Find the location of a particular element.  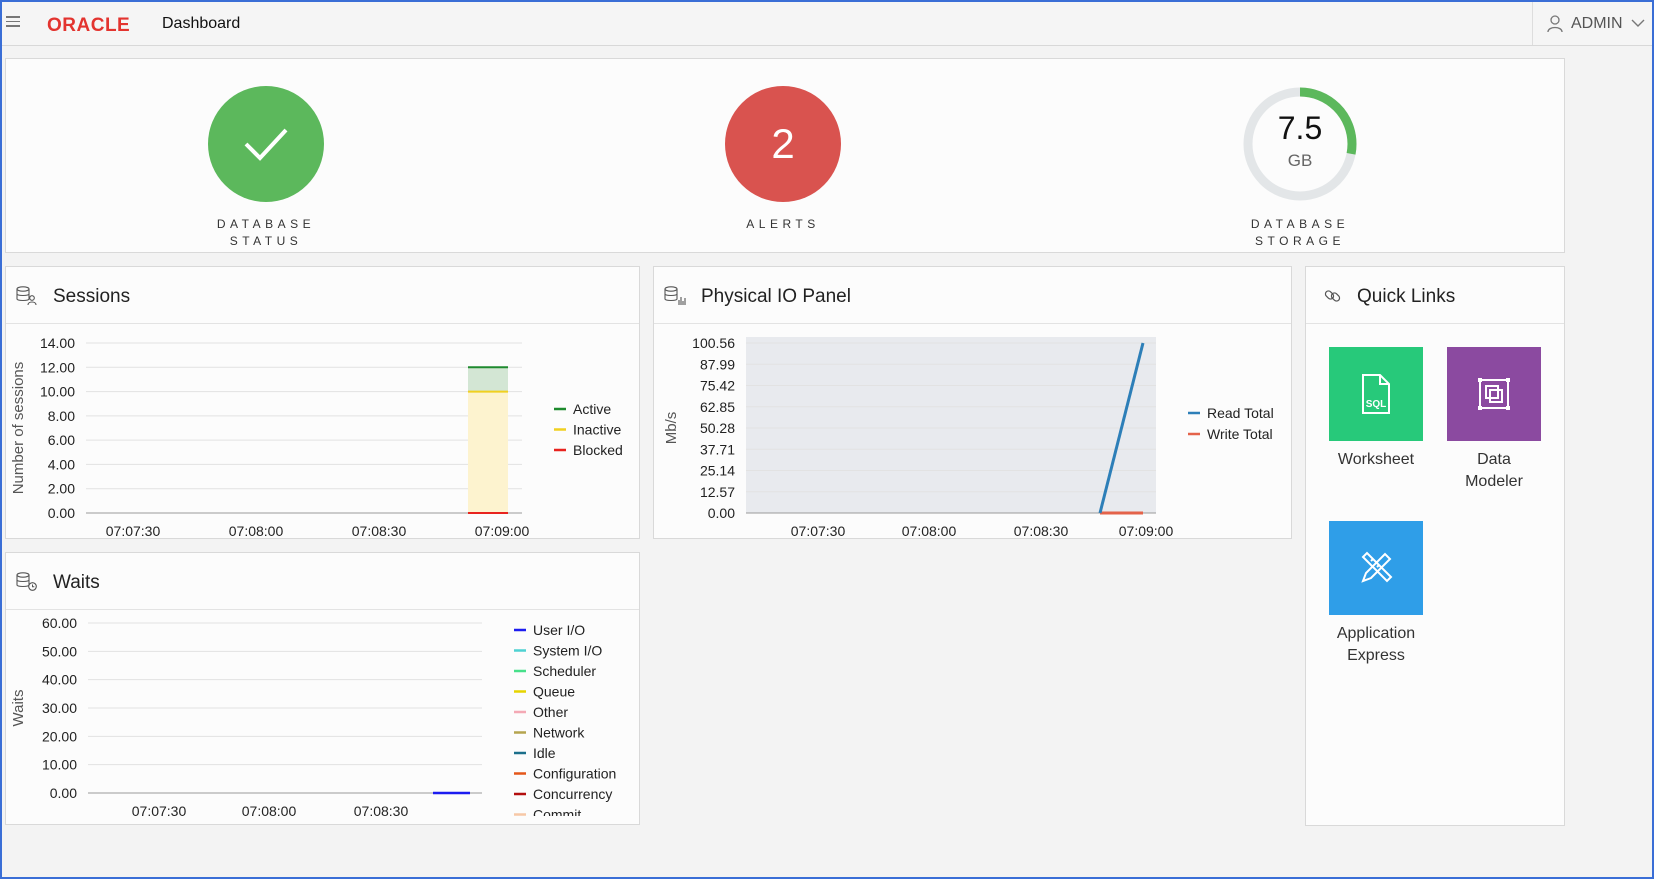

y-tick-label: 87.99 is located at coordinates (717, 364).